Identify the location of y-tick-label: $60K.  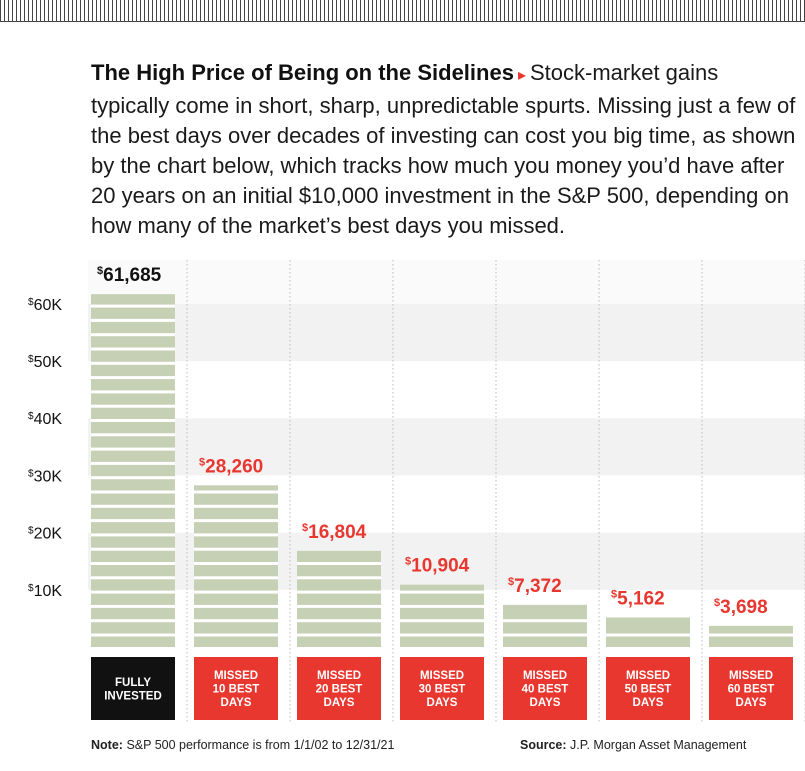
(45, 305).